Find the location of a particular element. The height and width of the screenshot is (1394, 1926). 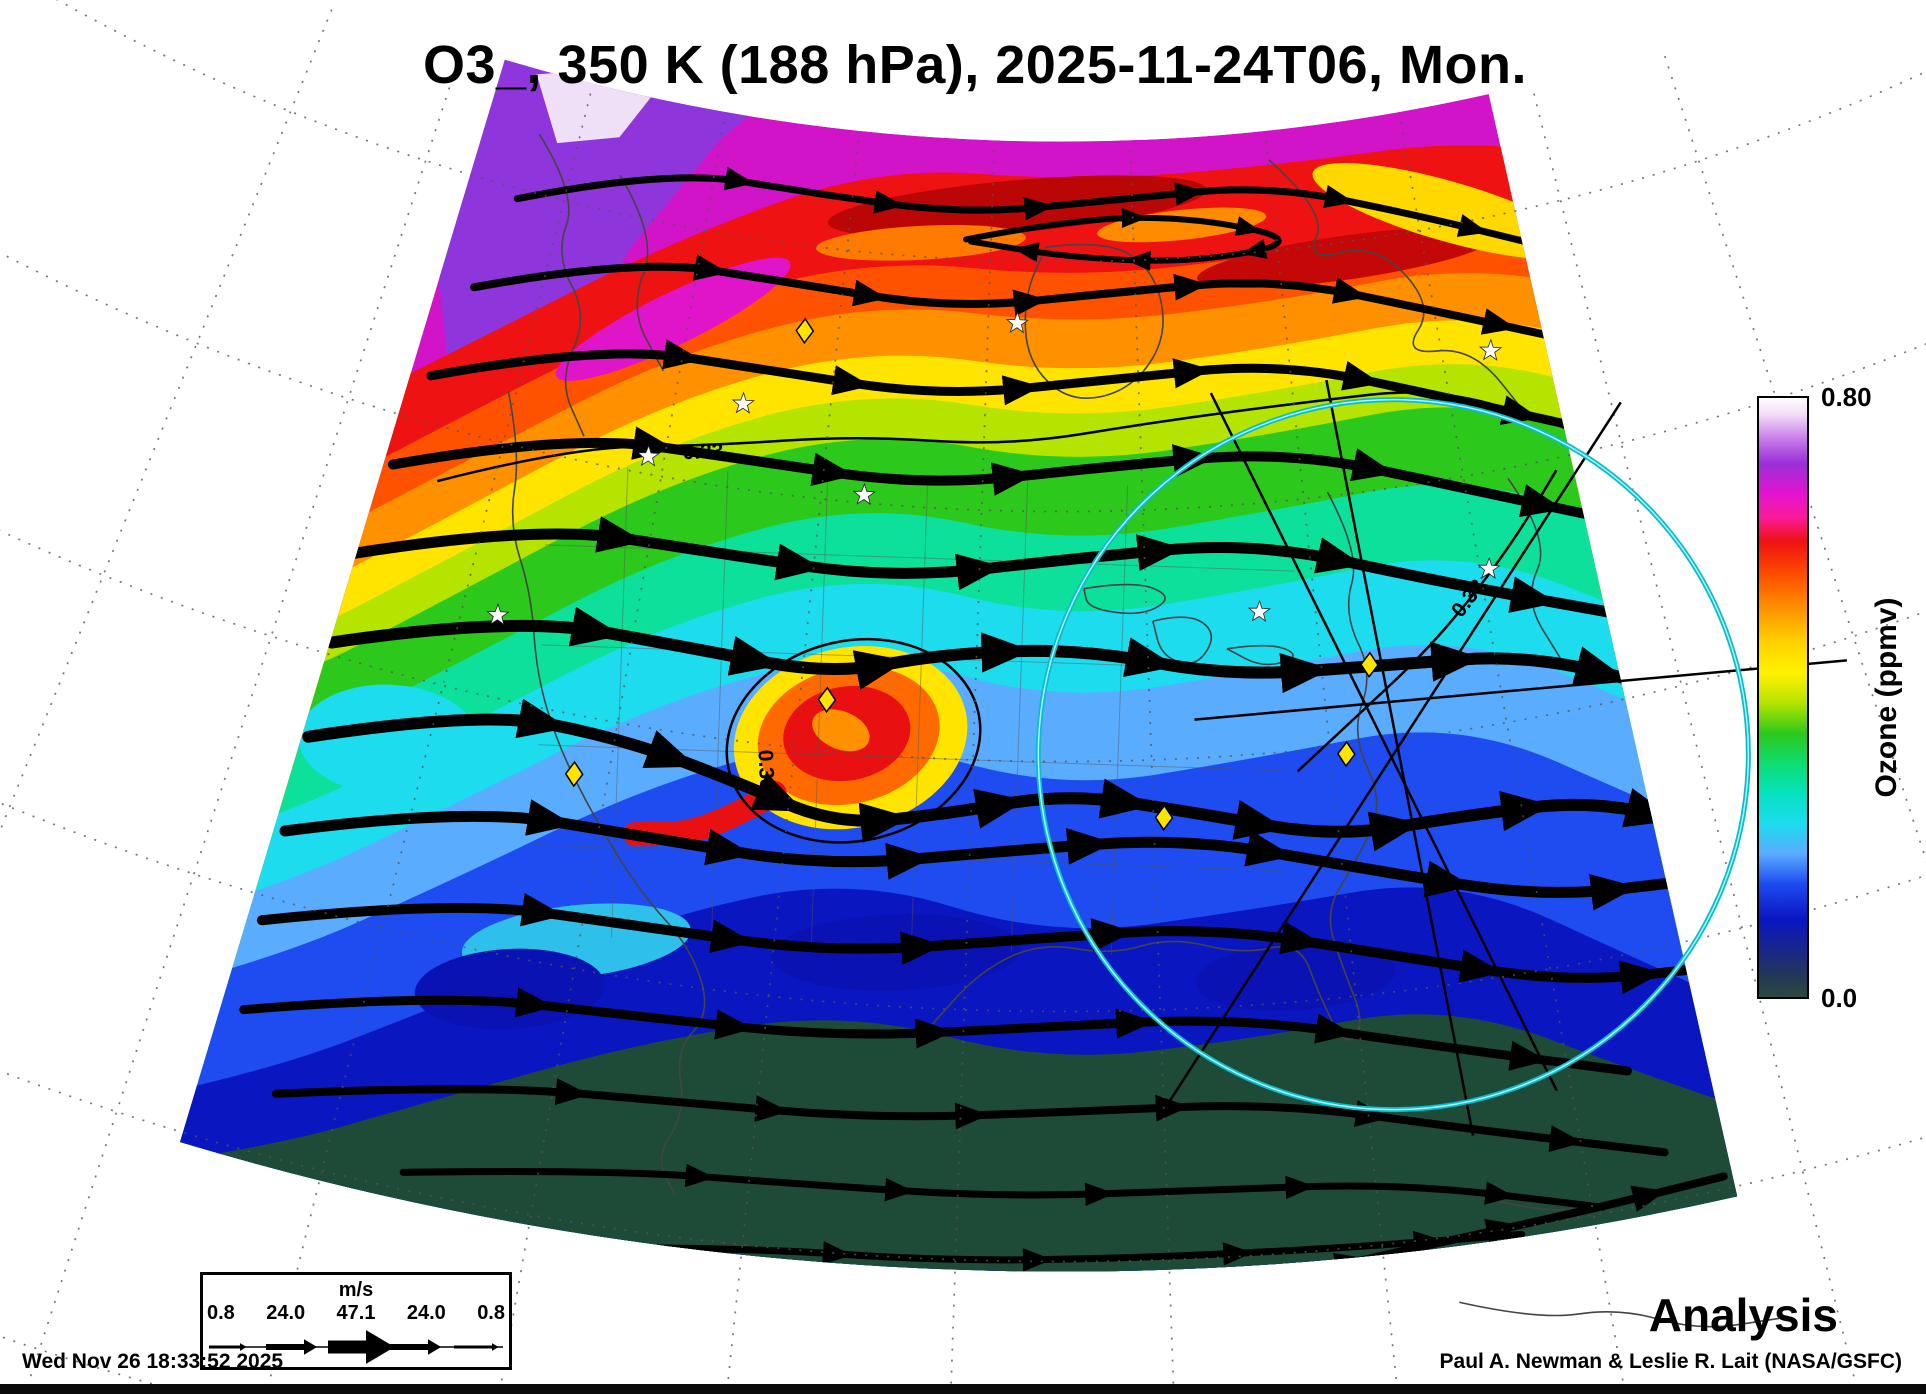

wind-speed-values: 0.8 24.0 47.1 24.0 0.8 is located at coordinates (356, 1313).